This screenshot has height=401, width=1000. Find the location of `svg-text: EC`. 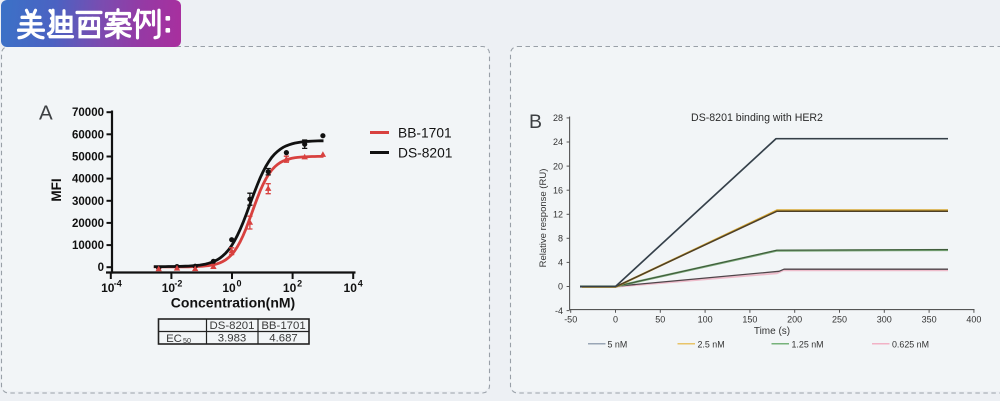

svg-text: EC is located at coordinates (174, 339).